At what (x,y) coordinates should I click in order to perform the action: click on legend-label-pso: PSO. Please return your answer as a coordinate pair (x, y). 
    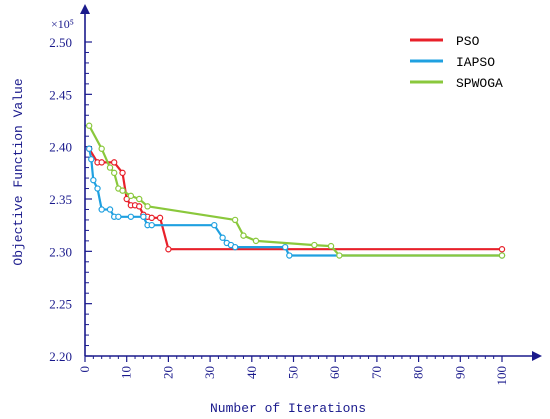
    Looking at the image, I should click on (468, 41).